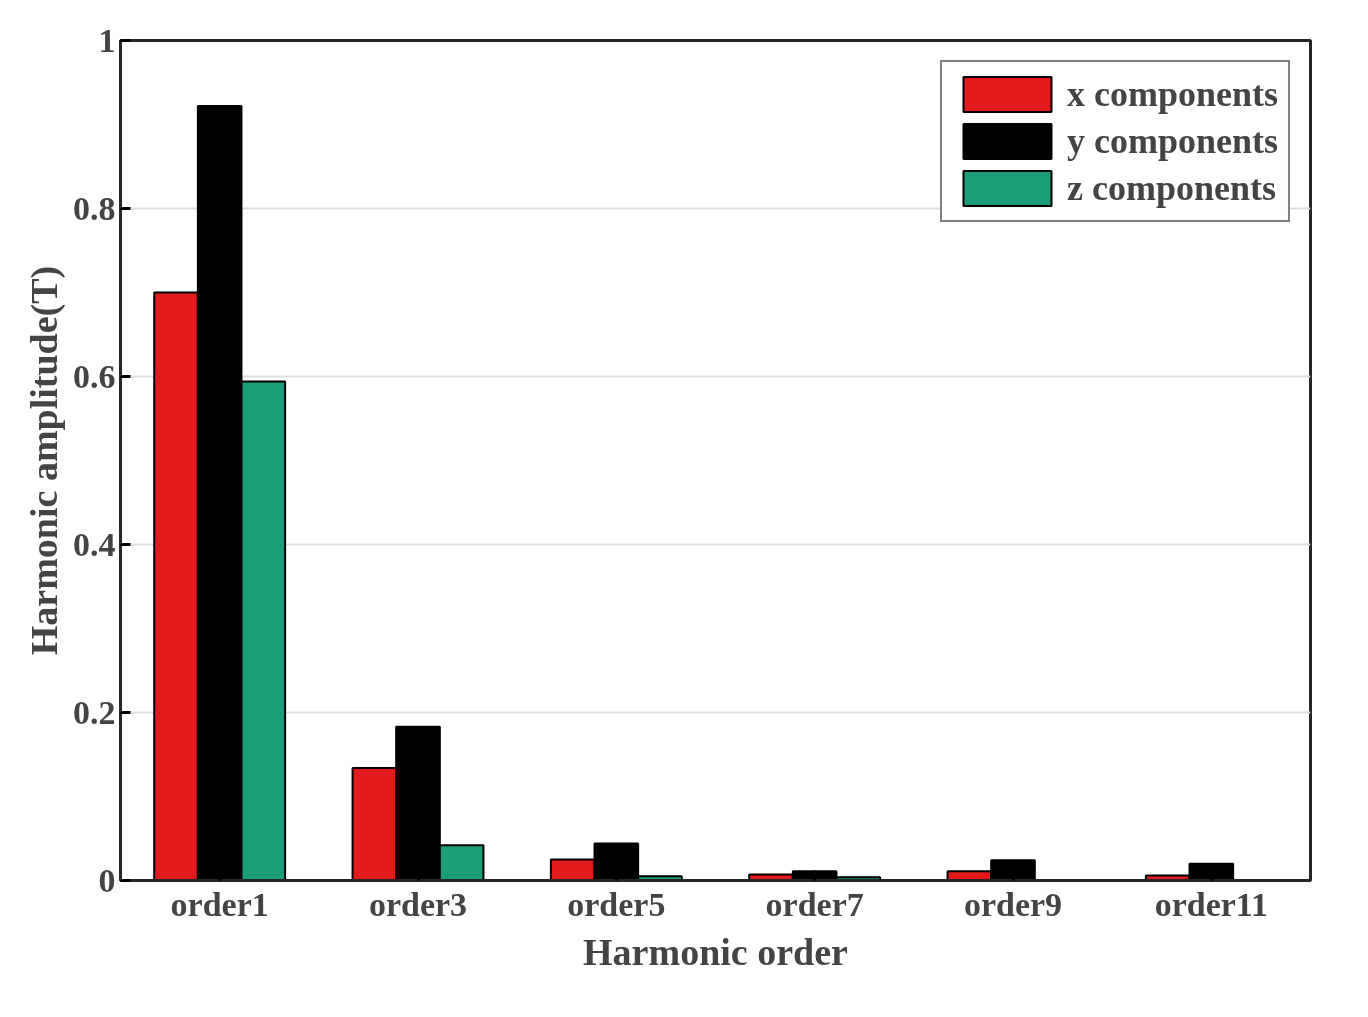 The width and height of the screenshot is (1368, 1017). Describe the element at coordinates (616, 904) in the screenshot. I see `x-tick-label: order5` at that location.